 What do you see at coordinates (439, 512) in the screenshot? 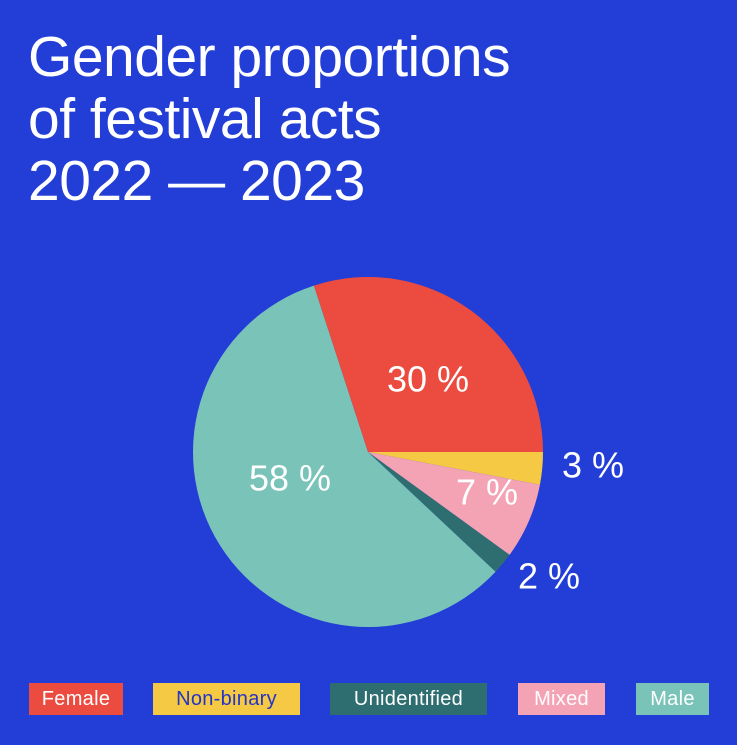
I see `pie-slice-unidentified` at bounding box center [439, 512].